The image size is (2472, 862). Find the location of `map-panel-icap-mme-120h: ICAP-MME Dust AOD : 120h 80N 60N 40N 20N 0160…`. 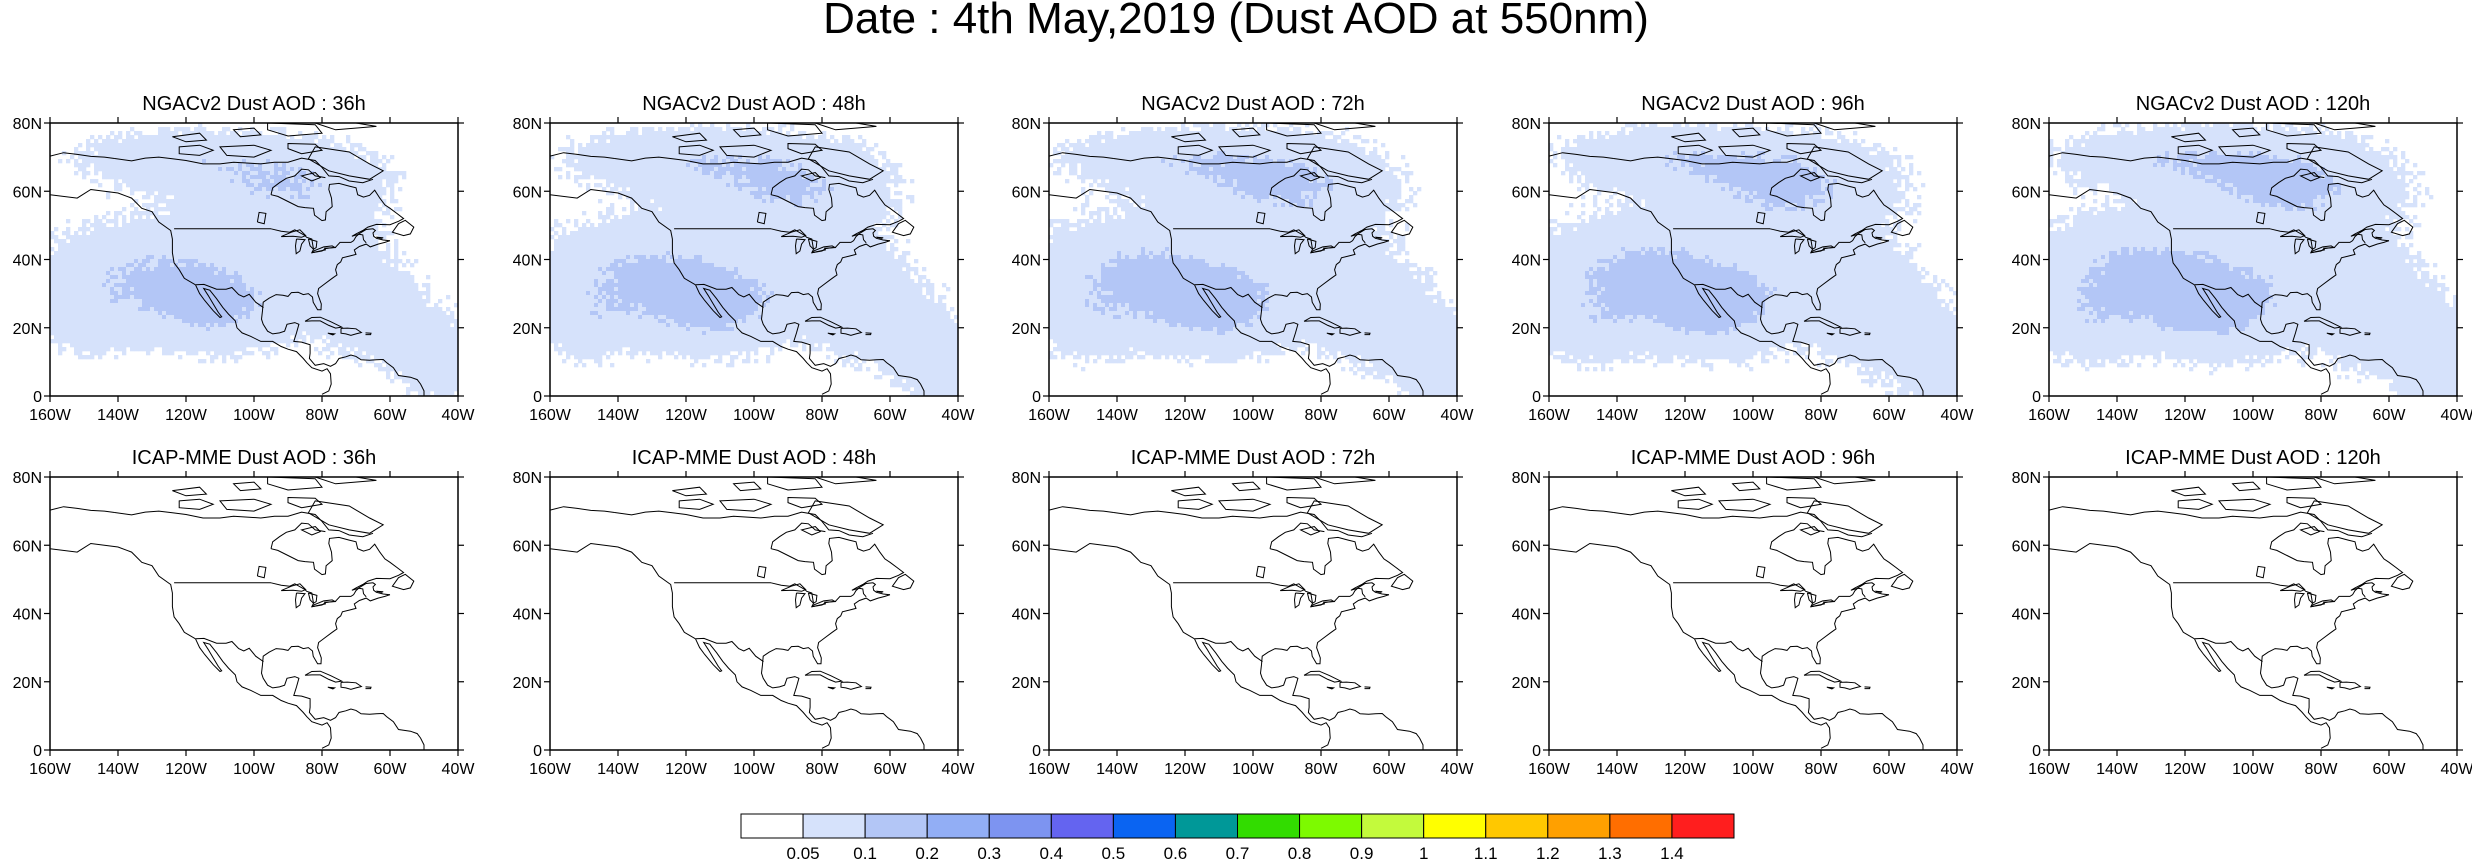

map-panel-icap-mme-120h: ICAP-MME Dust AOD : 120h 80N 60N 40N 20N 0160… is located at coordinates (2242, 612).